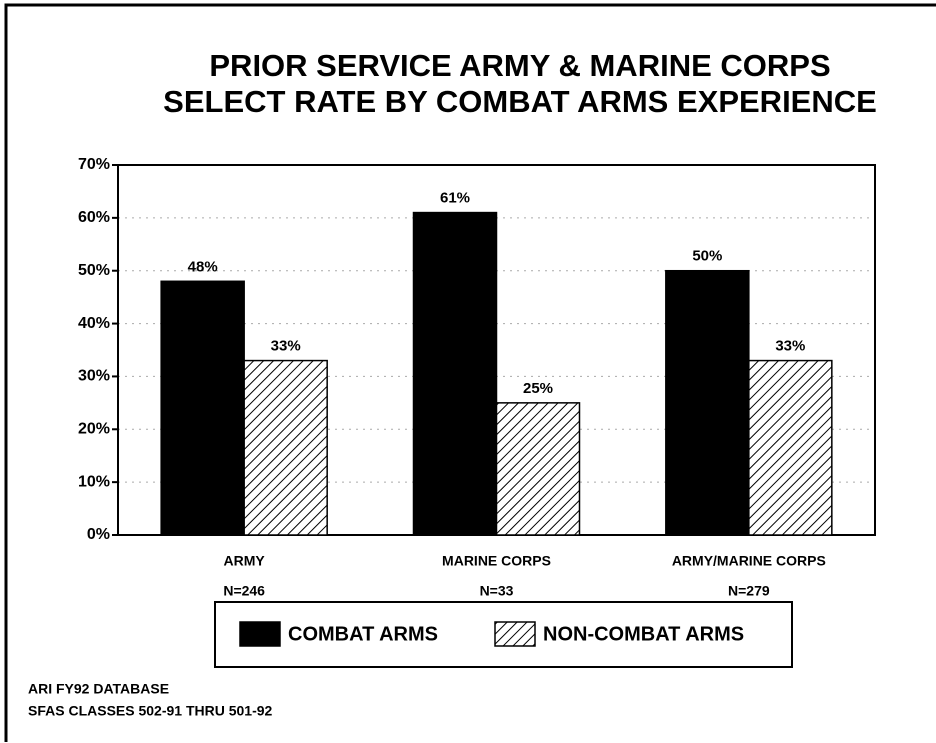 This screenshot has height=743, width=936. What do you see at coordinates (94, 429) in the screenshot?
I see `y-tick-label: 20%` at bounding box center [94, 429].